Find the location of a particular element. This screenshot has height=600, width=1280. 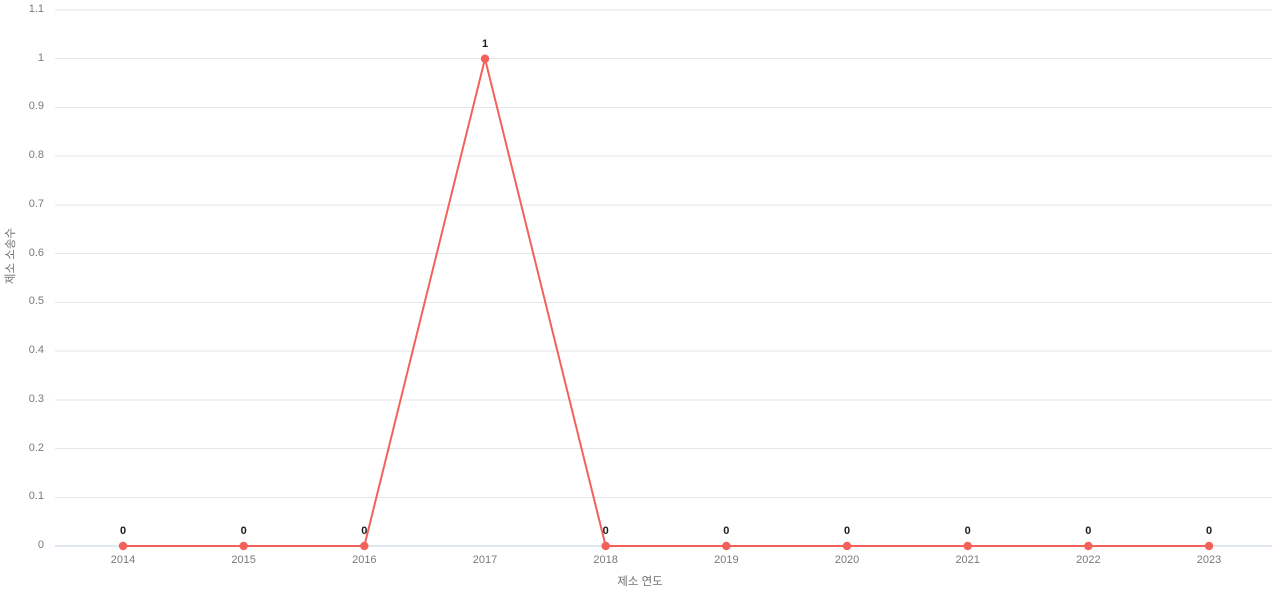

y-axis-tick-label: 0.2 is located at coordinates (36, 447).